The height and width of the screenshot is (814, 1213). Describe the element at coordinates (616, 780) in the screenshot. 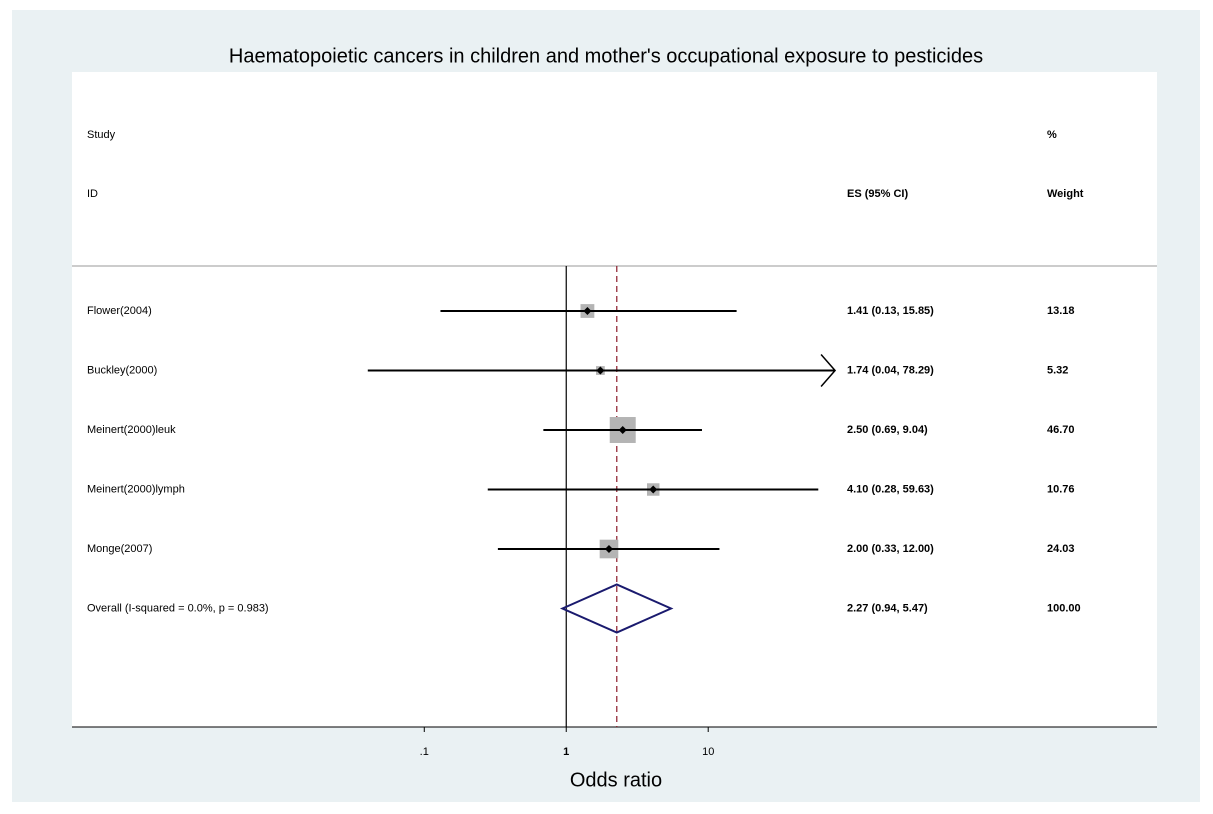

I see `x-axis-label: Odds ratio` at that location.